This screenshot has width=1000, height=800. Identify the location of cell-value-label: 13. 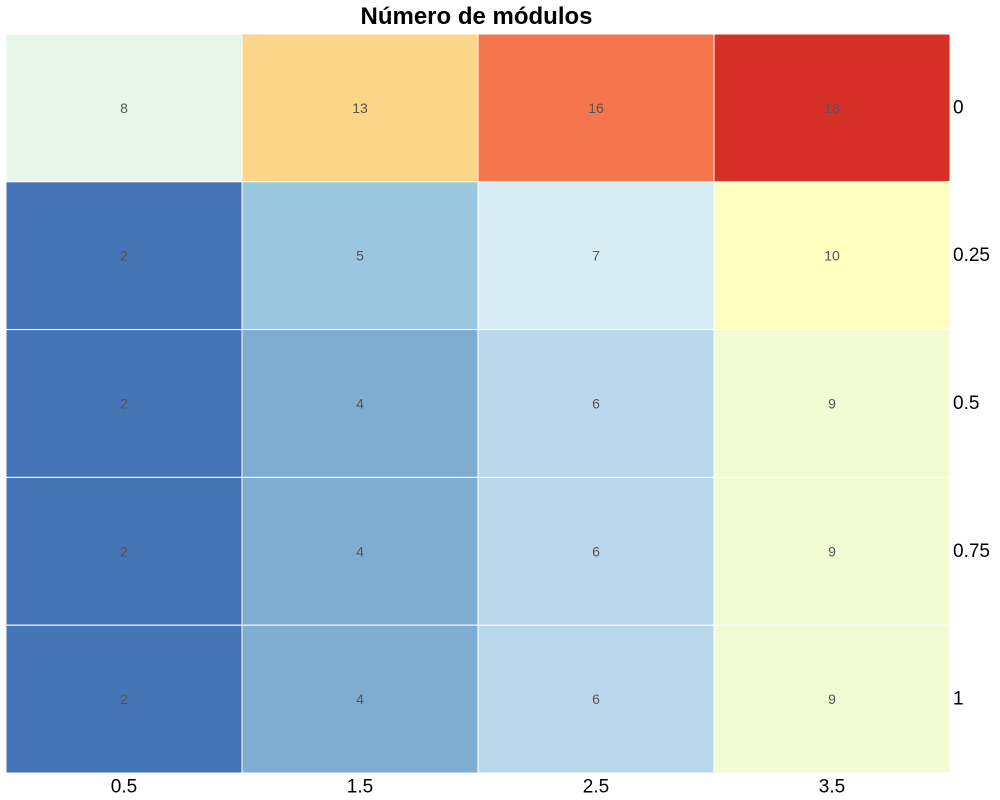
(360, 108).